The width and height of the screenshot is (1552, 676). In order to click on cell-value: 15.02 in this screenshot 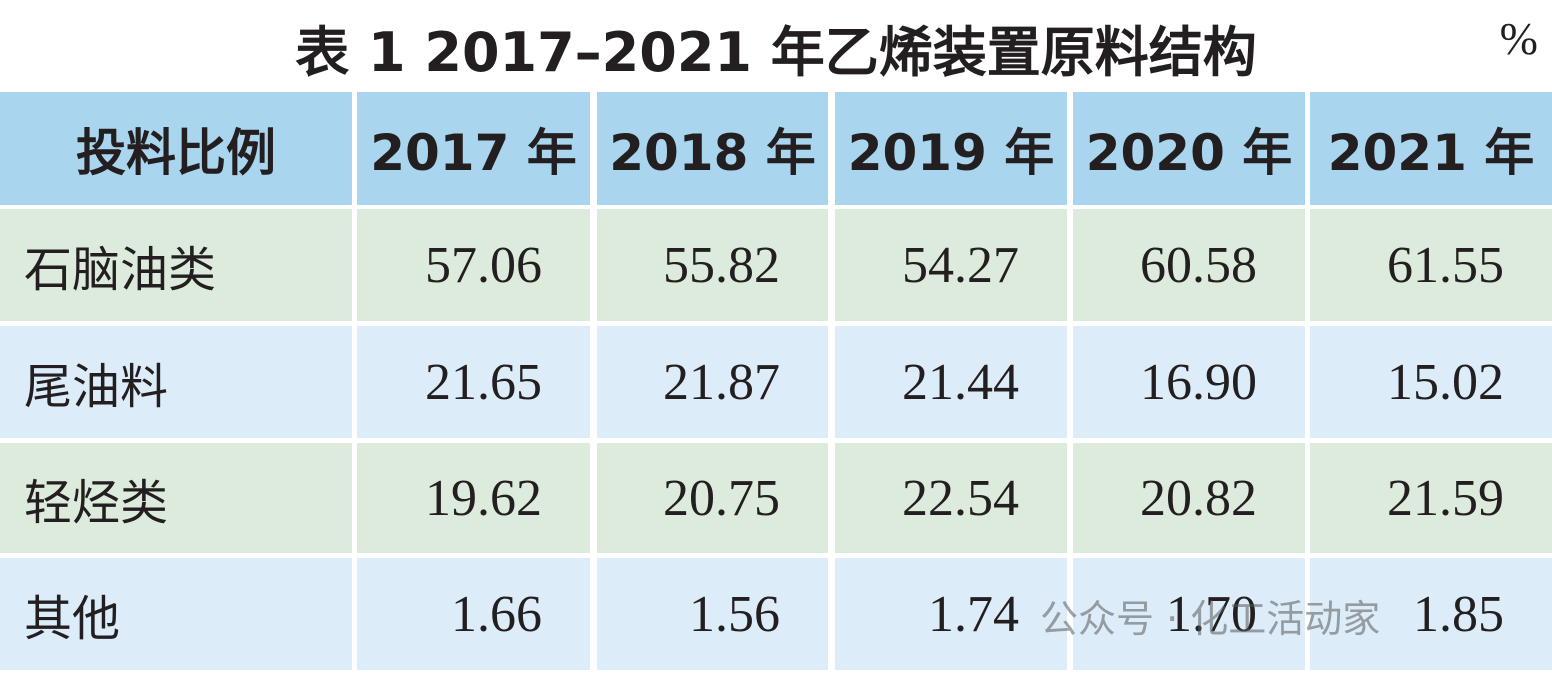, I will do `click(1431, 382)`.